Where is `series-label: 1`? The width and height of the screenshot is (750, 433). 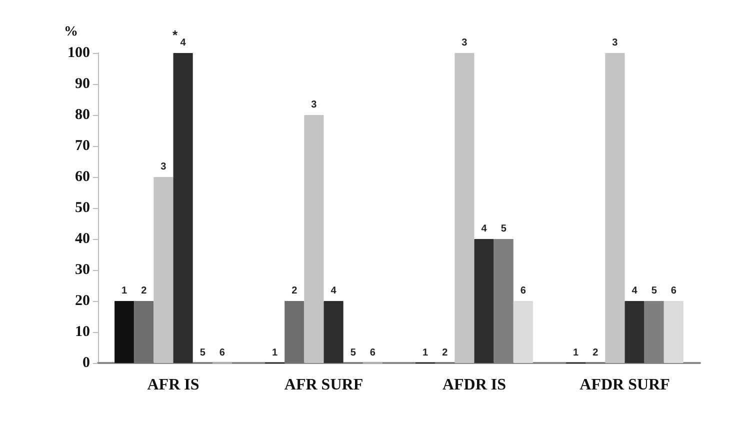
series-label: 1 is located at coordinates (125, 291).